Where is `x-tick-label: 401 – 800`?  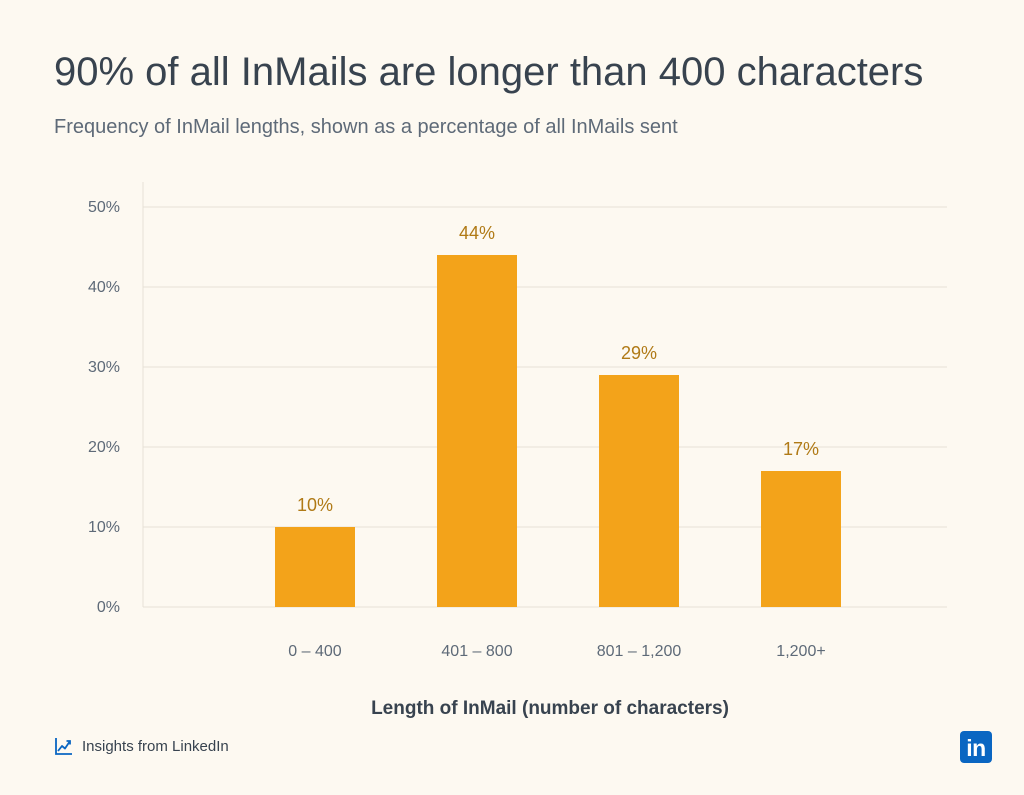 x-tick-label: 401 – 800 is located at coordinates (476, 651).